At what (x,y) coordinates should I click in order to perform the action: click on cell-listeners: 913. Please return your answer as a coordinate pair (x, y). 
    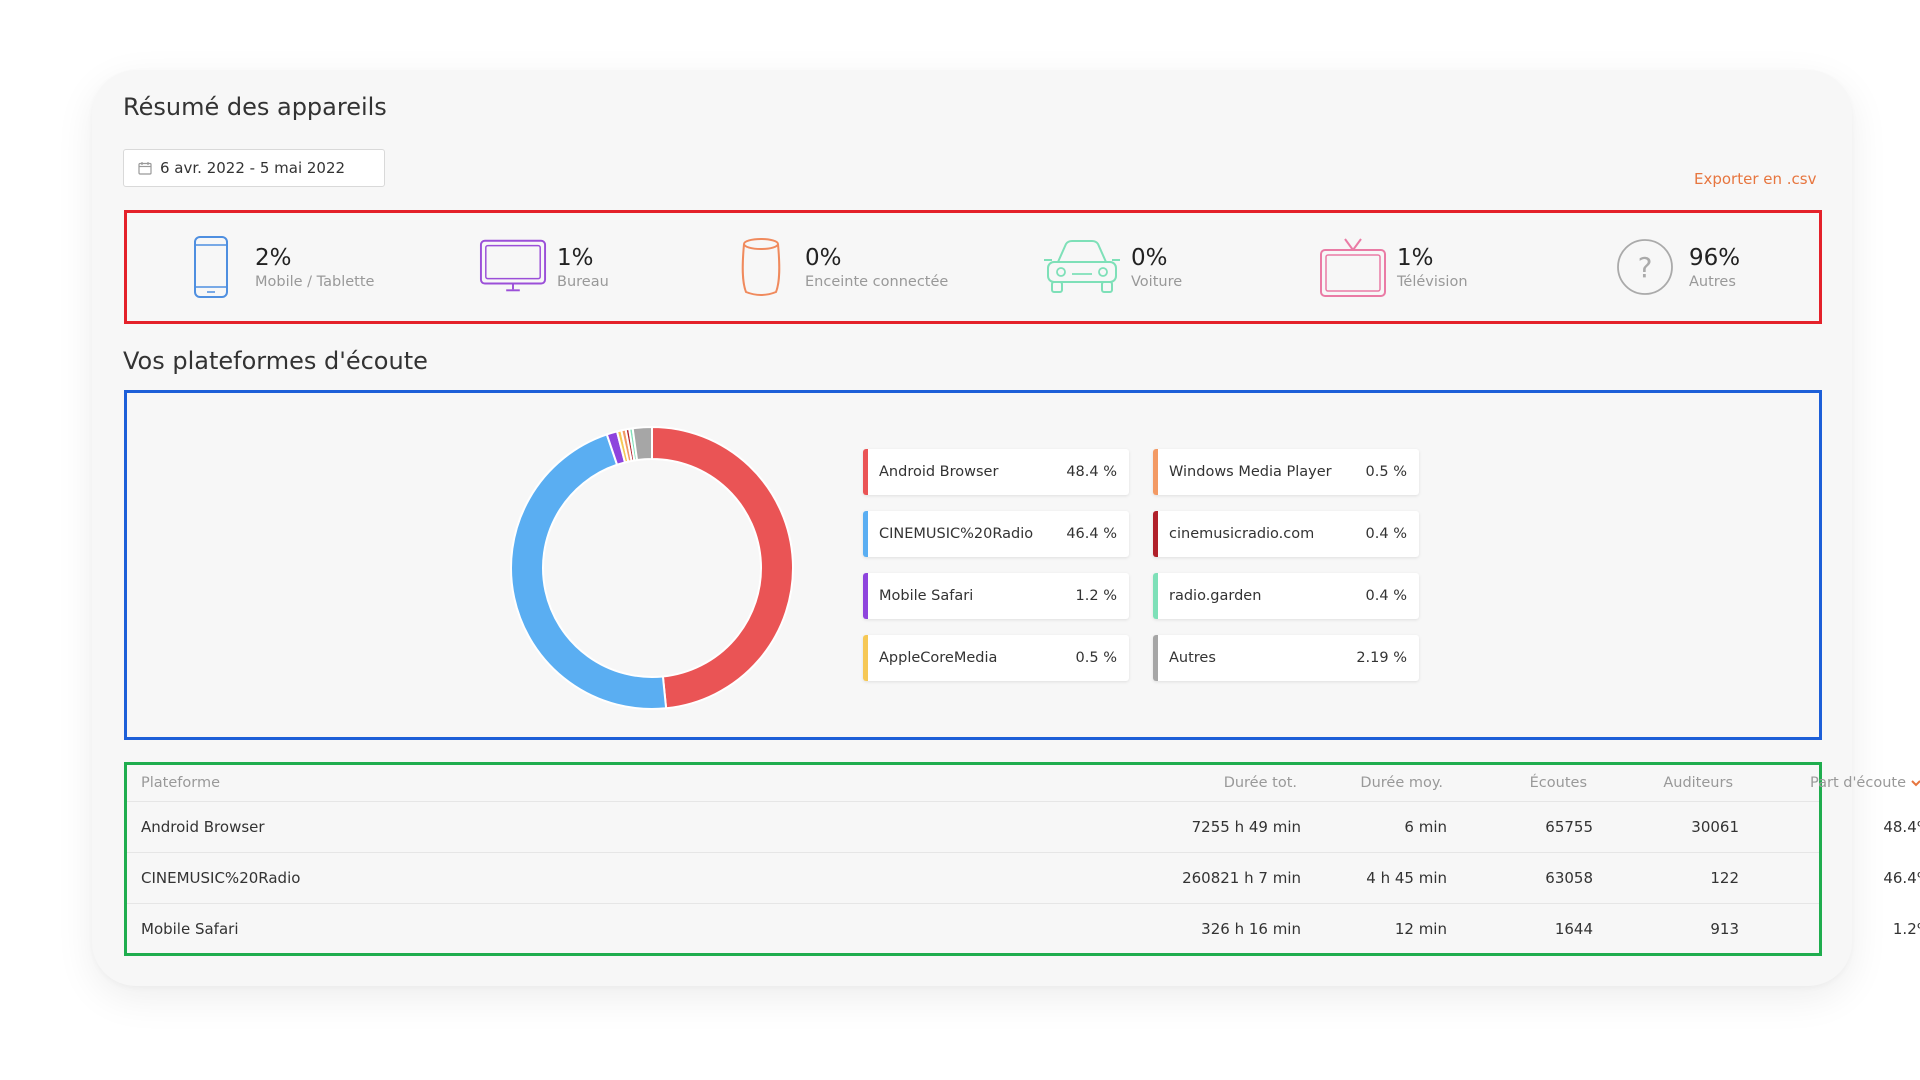
    Looking at the image, I should click on (1724, 929).